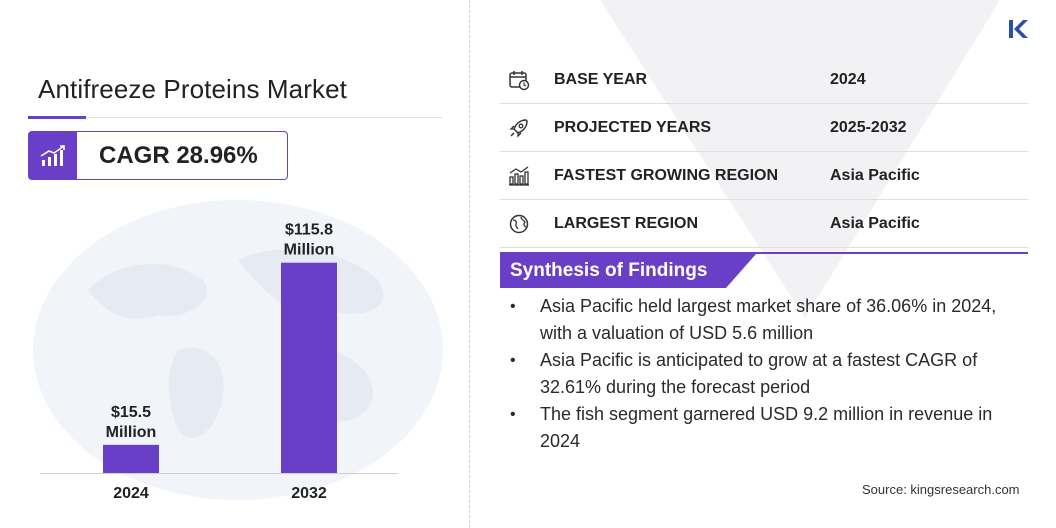 The height and width of the screenshot is (528, 1056). I want to click on cagr-badge: CAGR 28.96%, so click(158, 155).